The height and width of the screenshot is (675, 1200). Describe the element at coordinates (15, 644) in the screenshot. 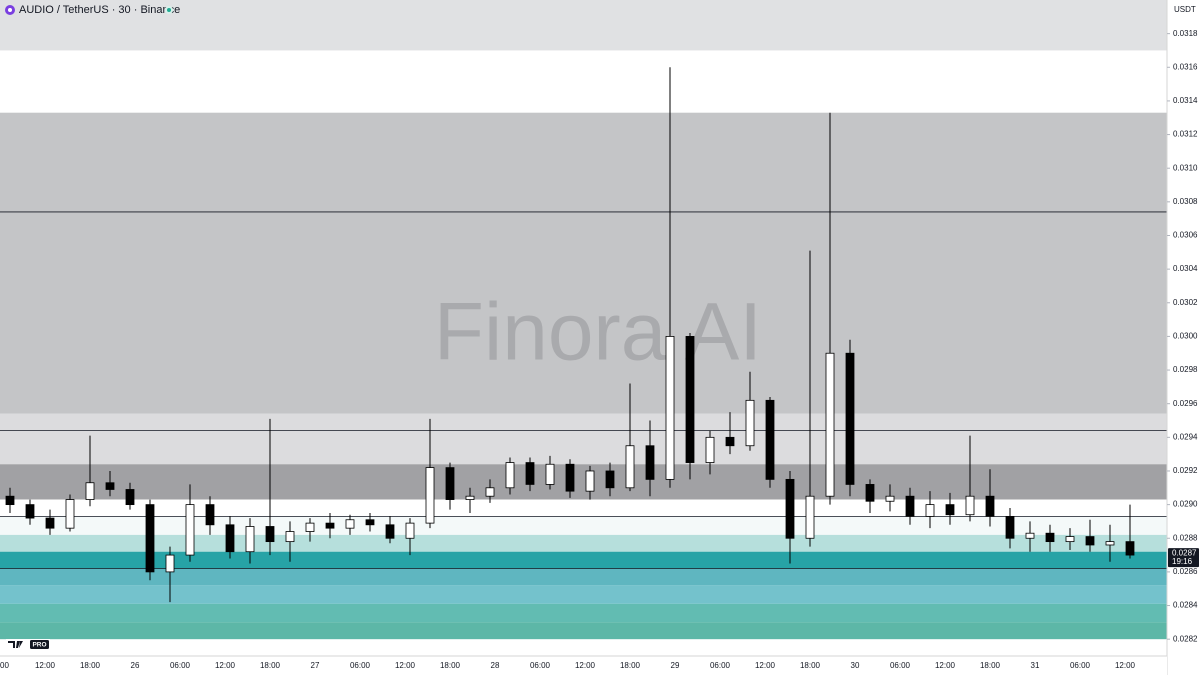

I see `logo-mark` at that location.